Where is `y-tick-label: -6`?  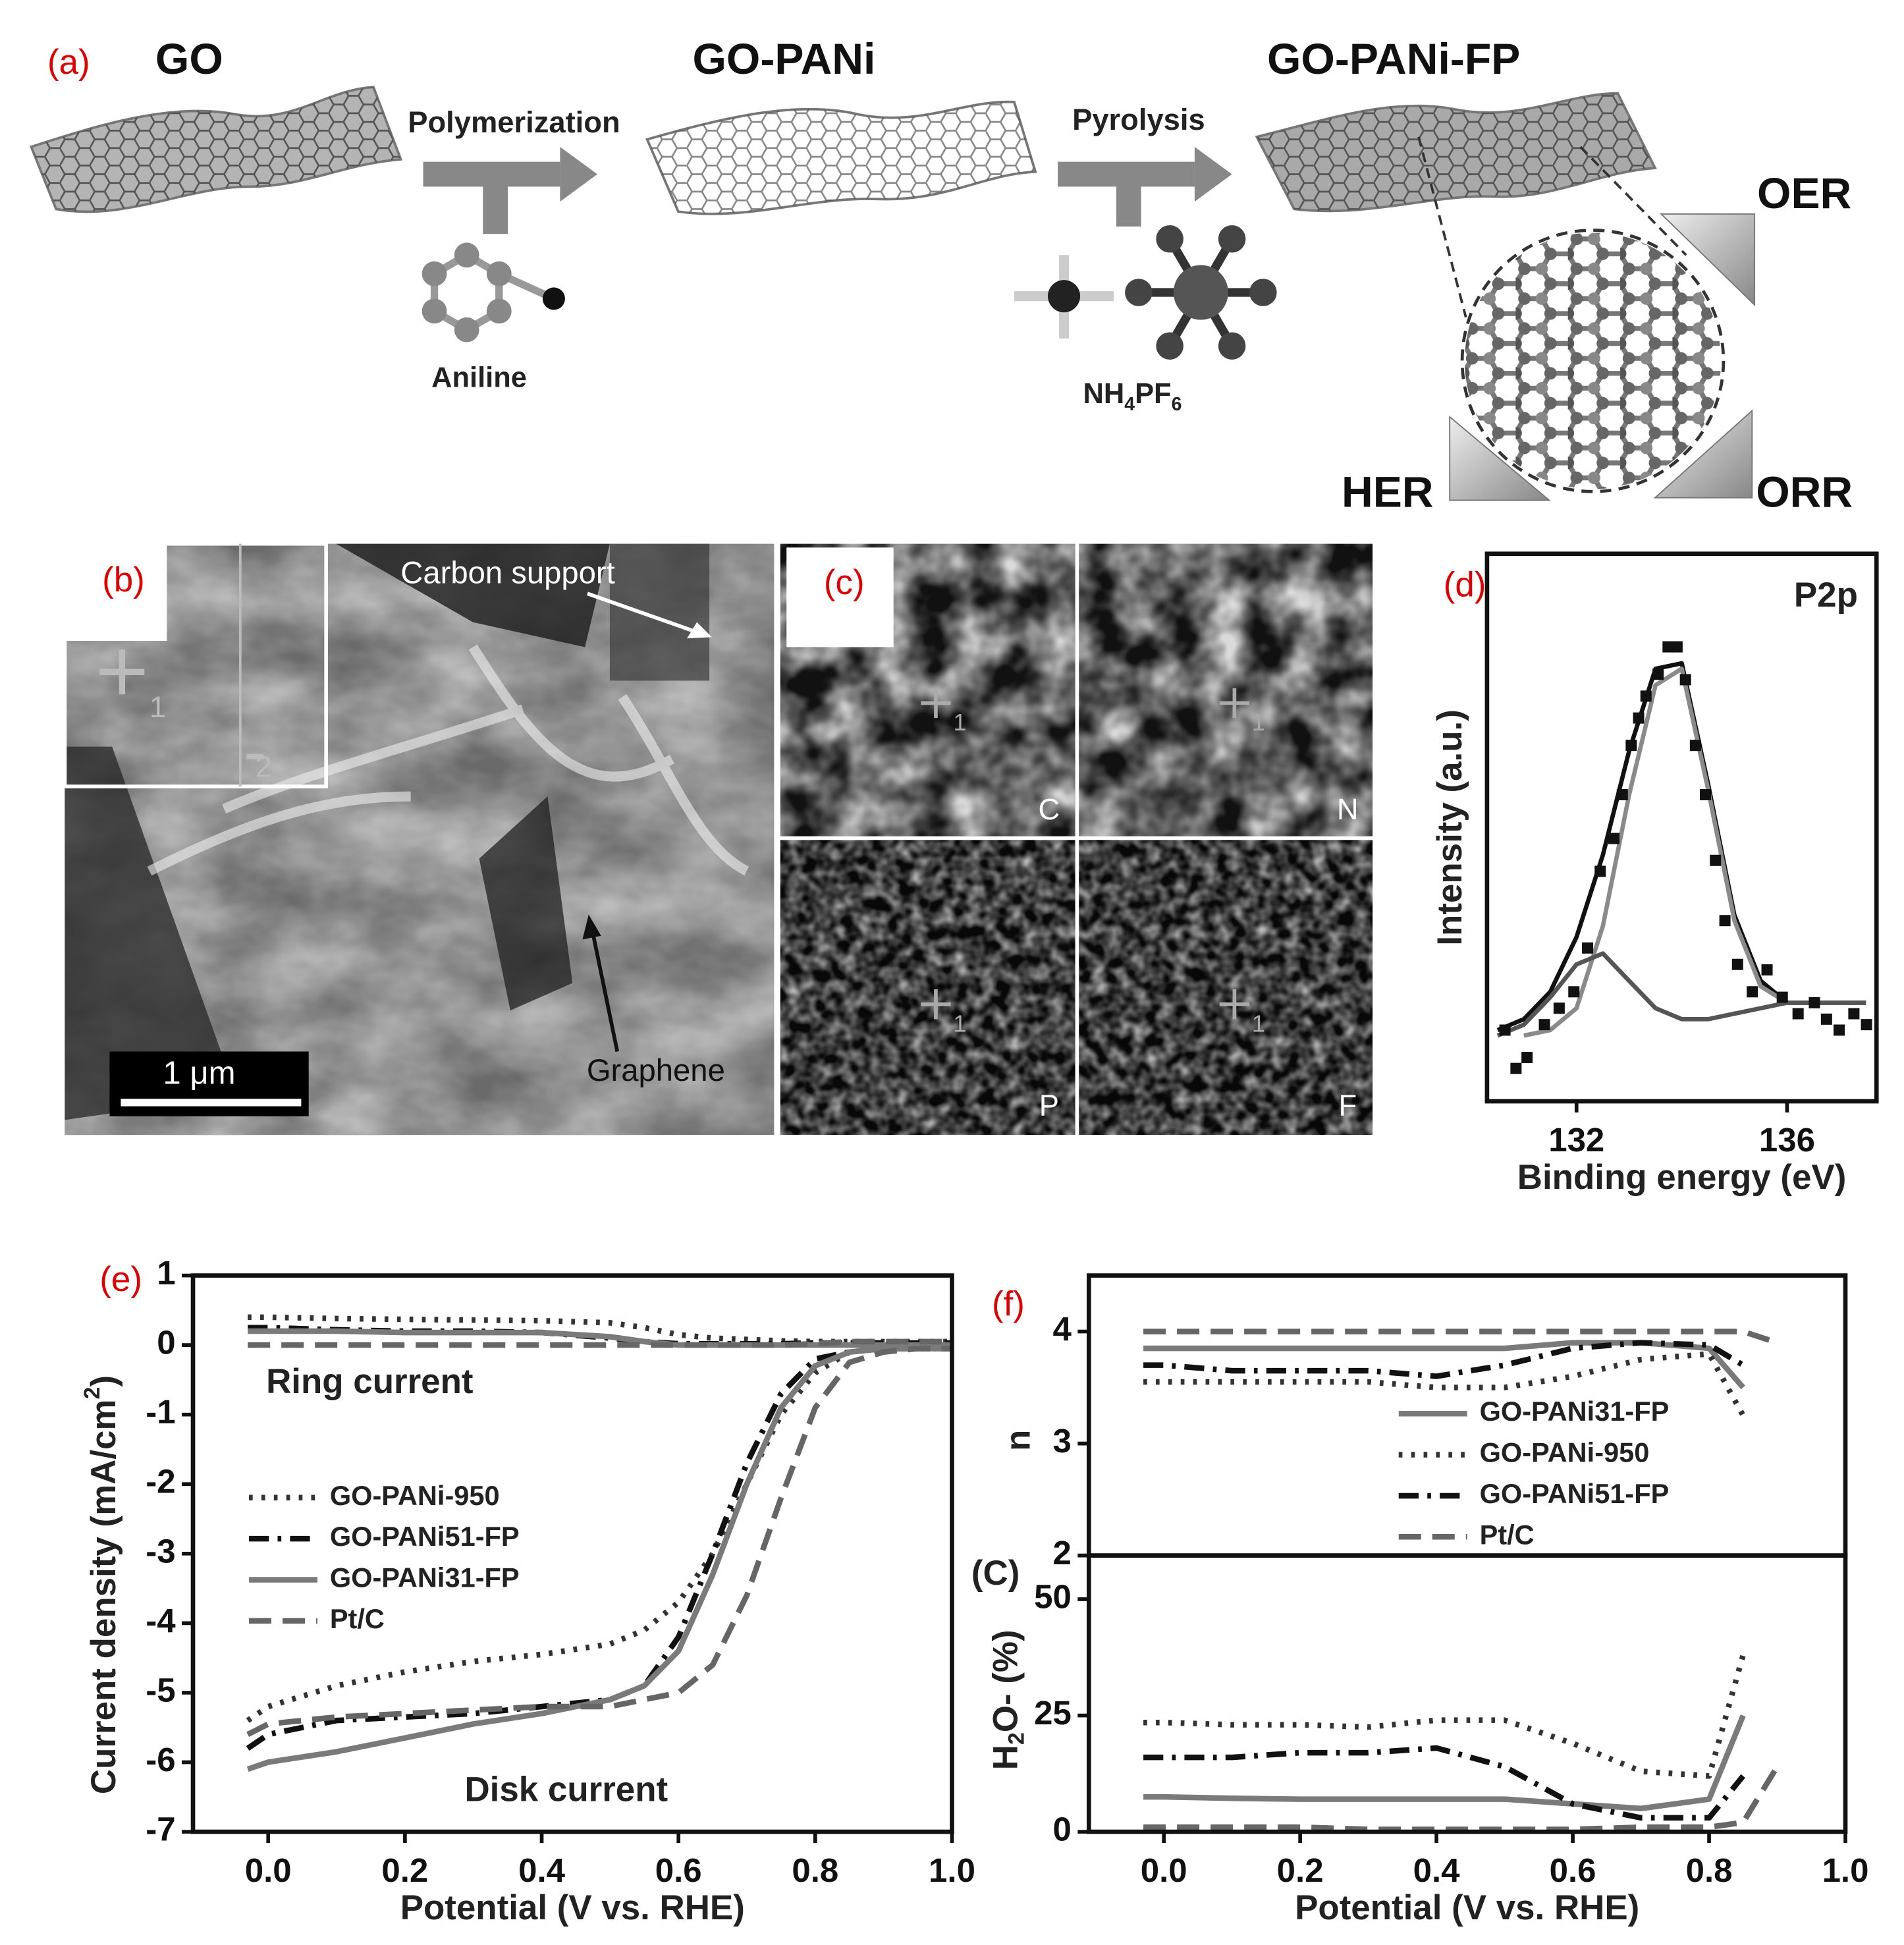 y-tick-label: -6 is located at coordinates (160, 1759).